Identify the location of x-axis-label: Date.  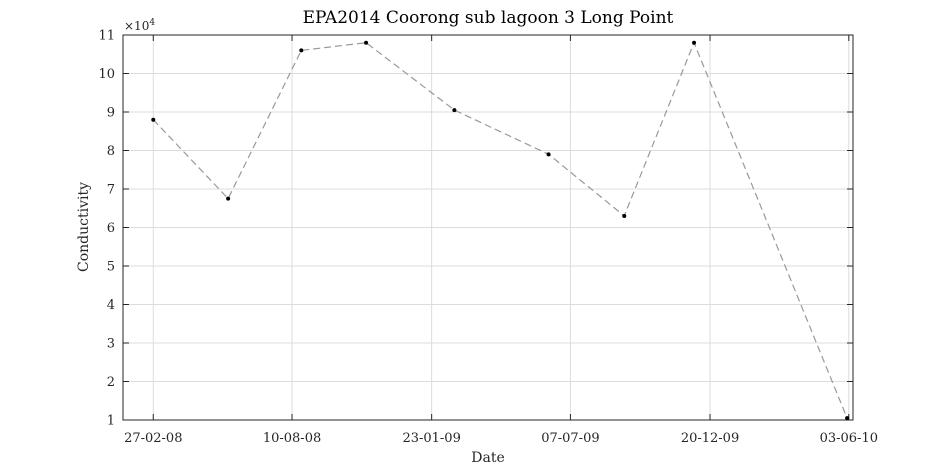
(487, 458).